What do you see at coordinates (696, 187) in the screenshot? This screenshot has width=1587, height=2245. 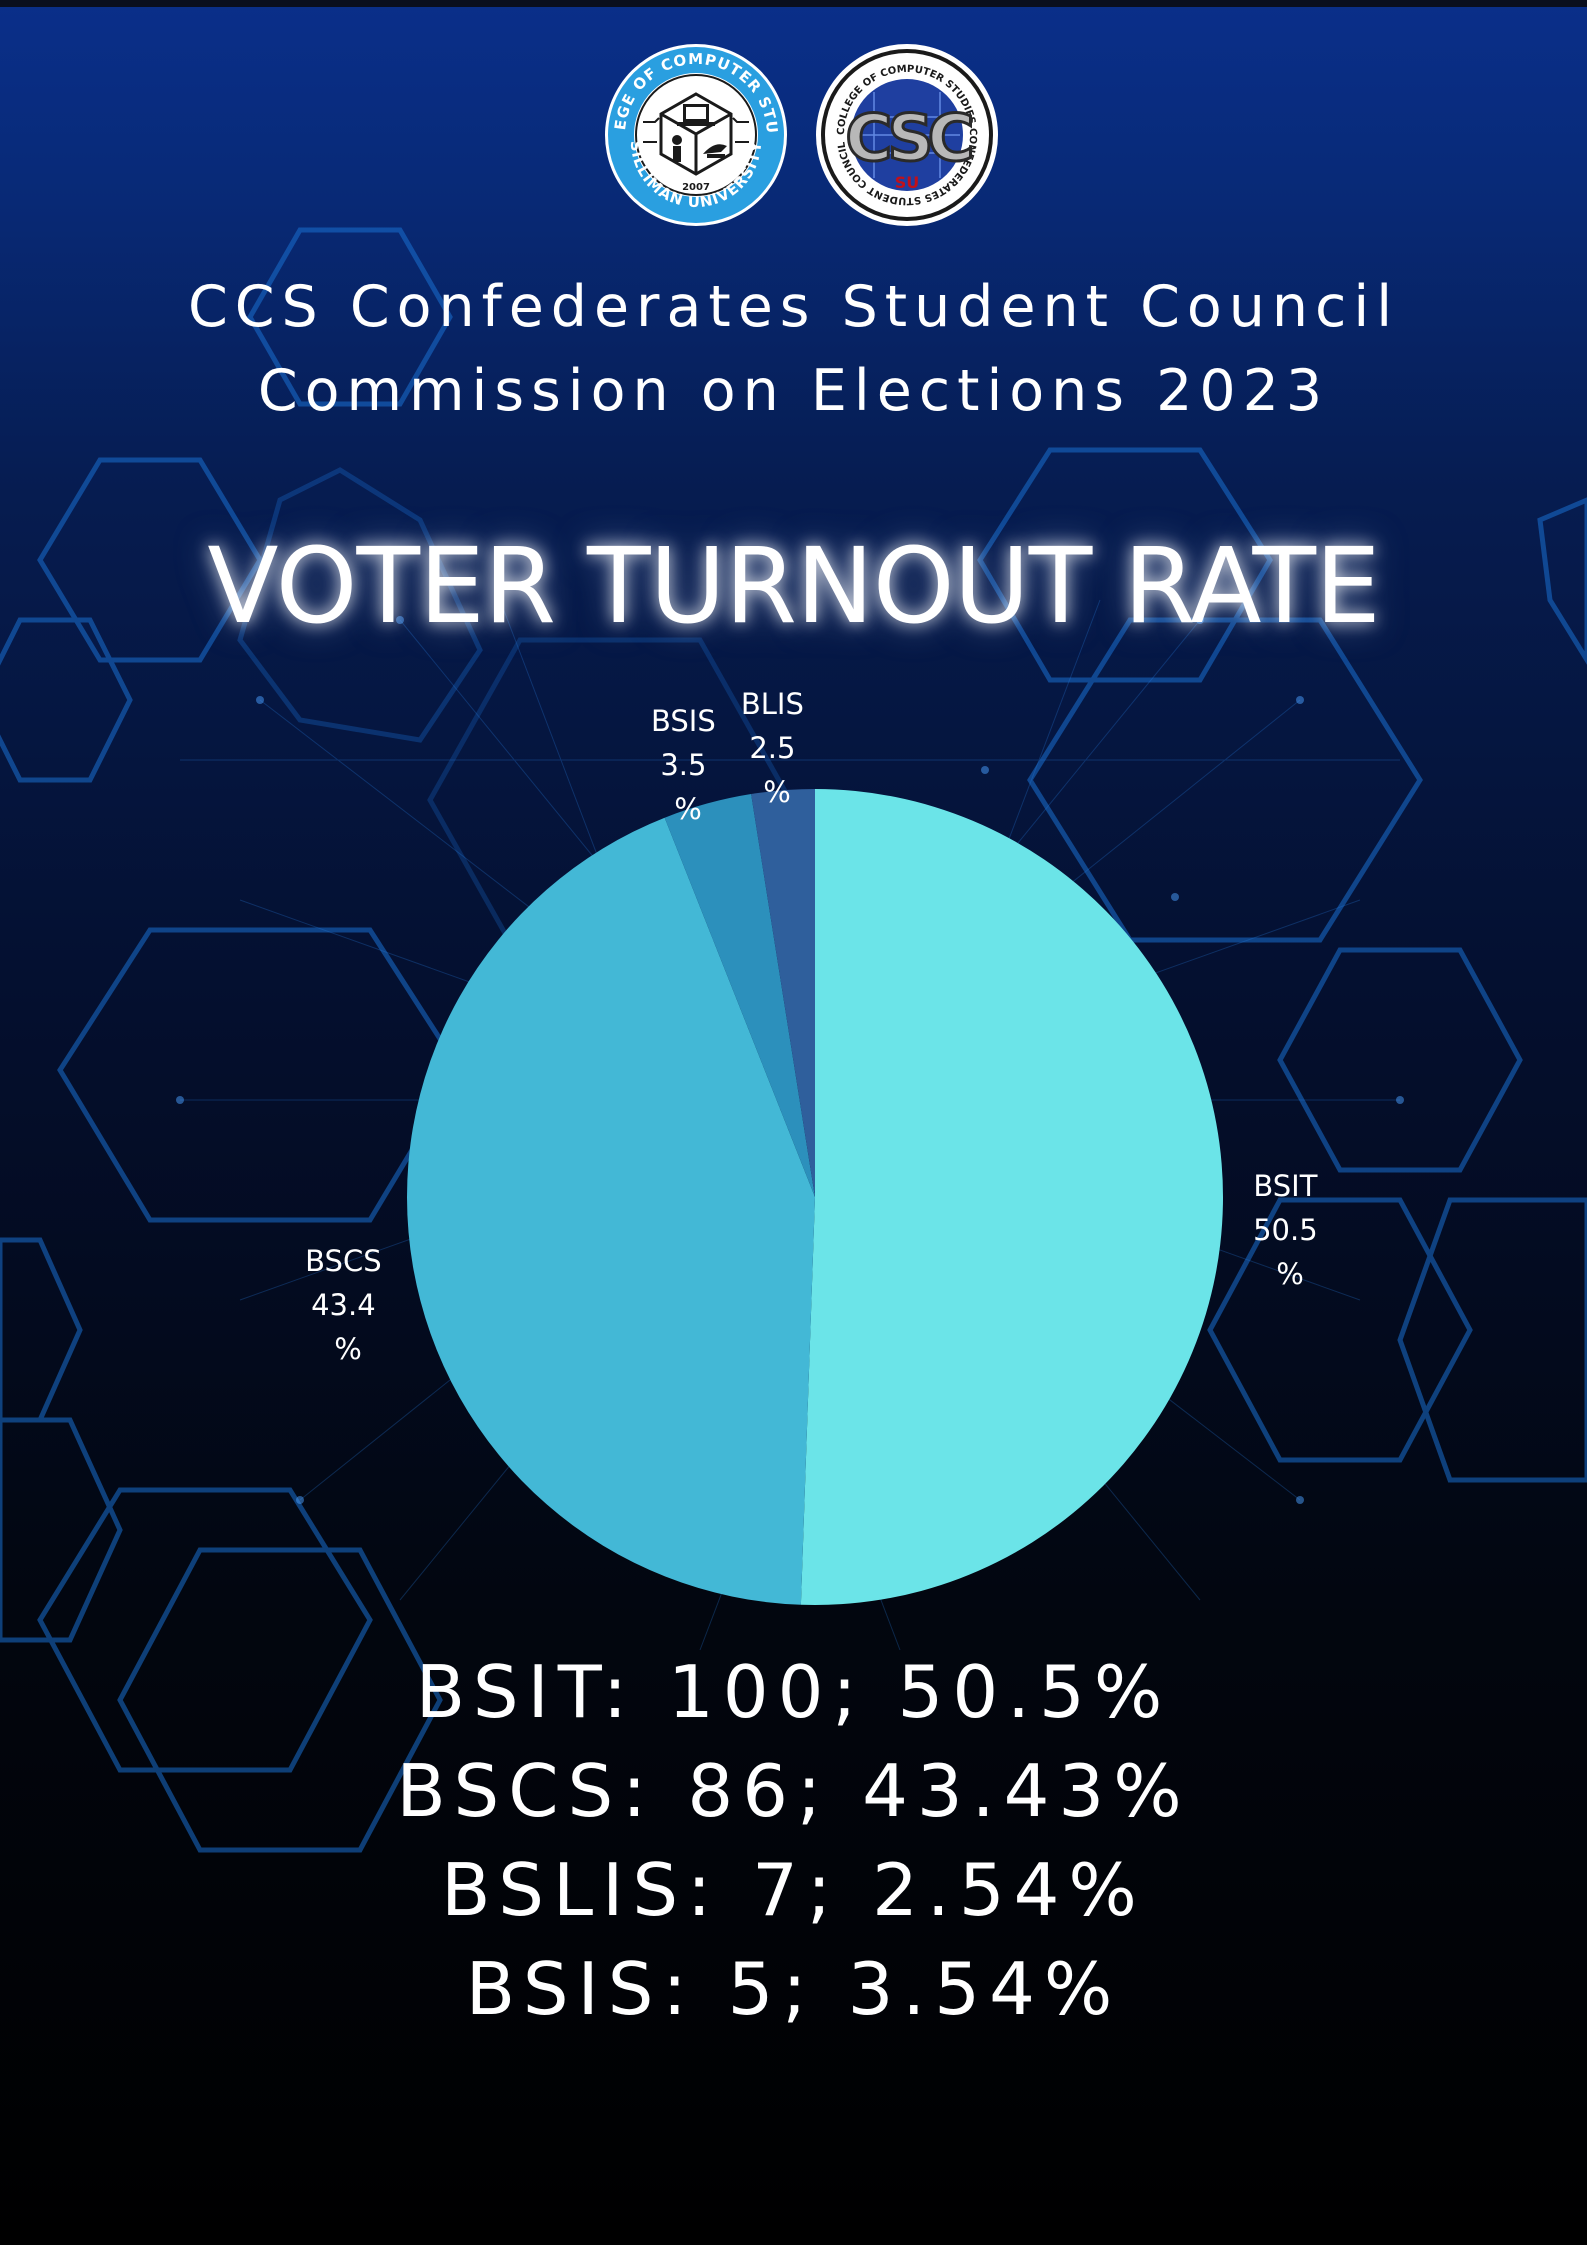 I see `svg-text: 2007` at bounding box center [696, 187].